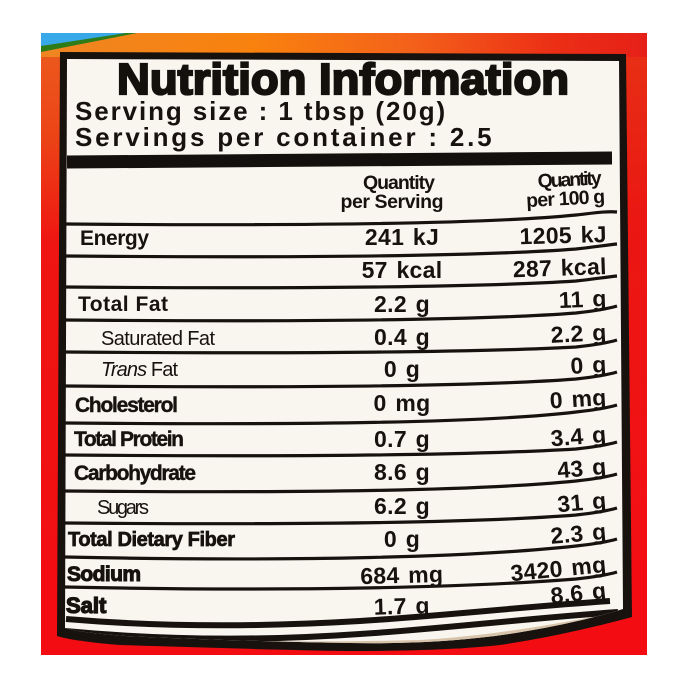 This screenshot has width=700, height=700. What do you see at coordinates (401, 605) in the screenshot?
I see `svg-text: 1.7 g` at bounding box center [401, 605].